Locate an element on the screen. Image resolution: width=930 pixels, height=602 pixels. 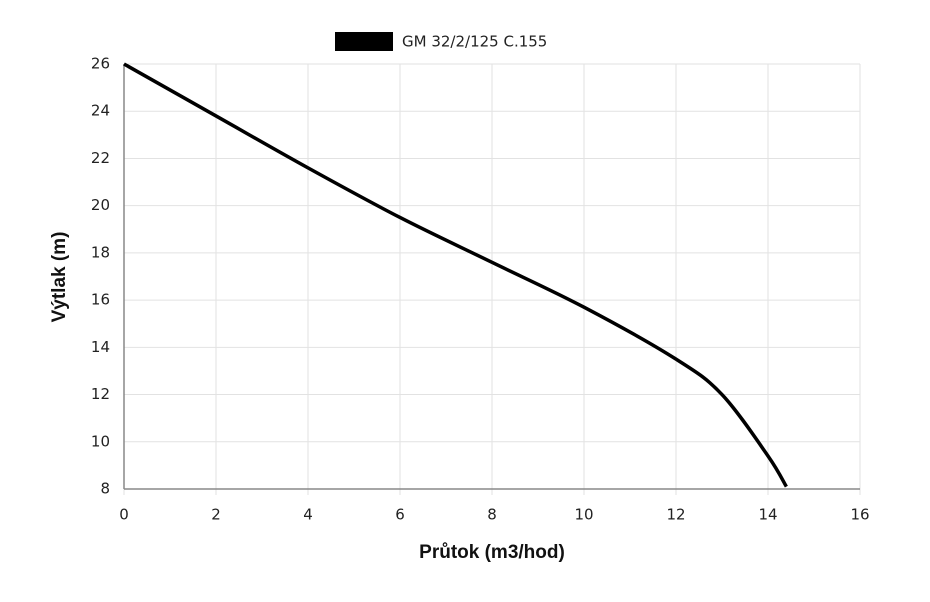
y-tick-label: 22 is located at coordinates (100, 158).